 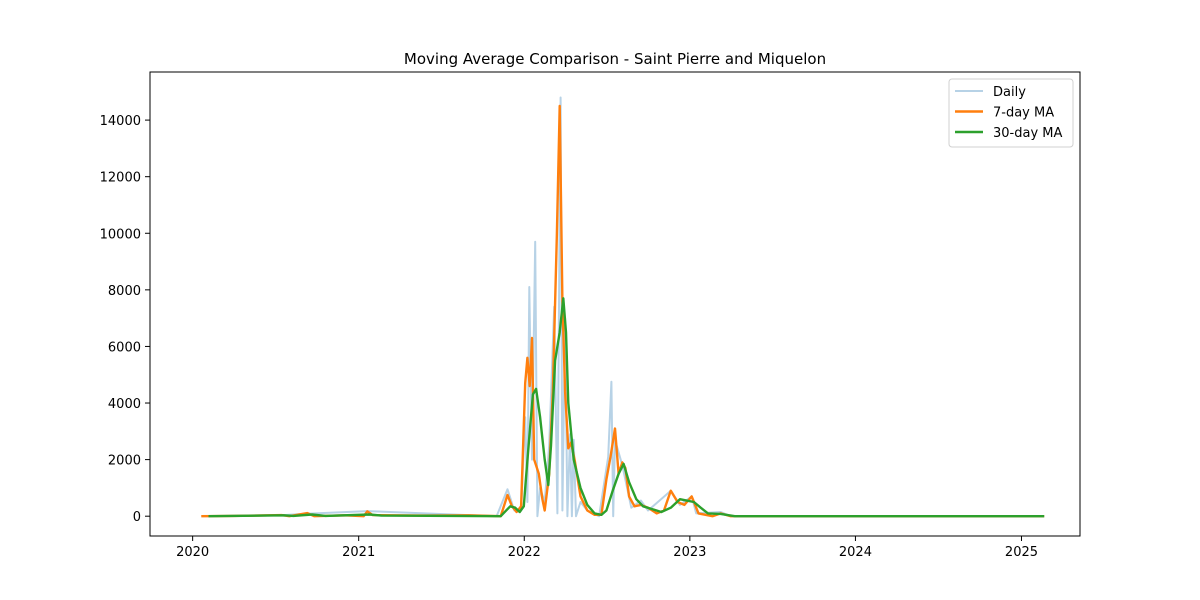 What do you see at coordinates (120, 178) in the screenshot?
I see `y-tick-label: 12000` at bounding box center [120, 178].